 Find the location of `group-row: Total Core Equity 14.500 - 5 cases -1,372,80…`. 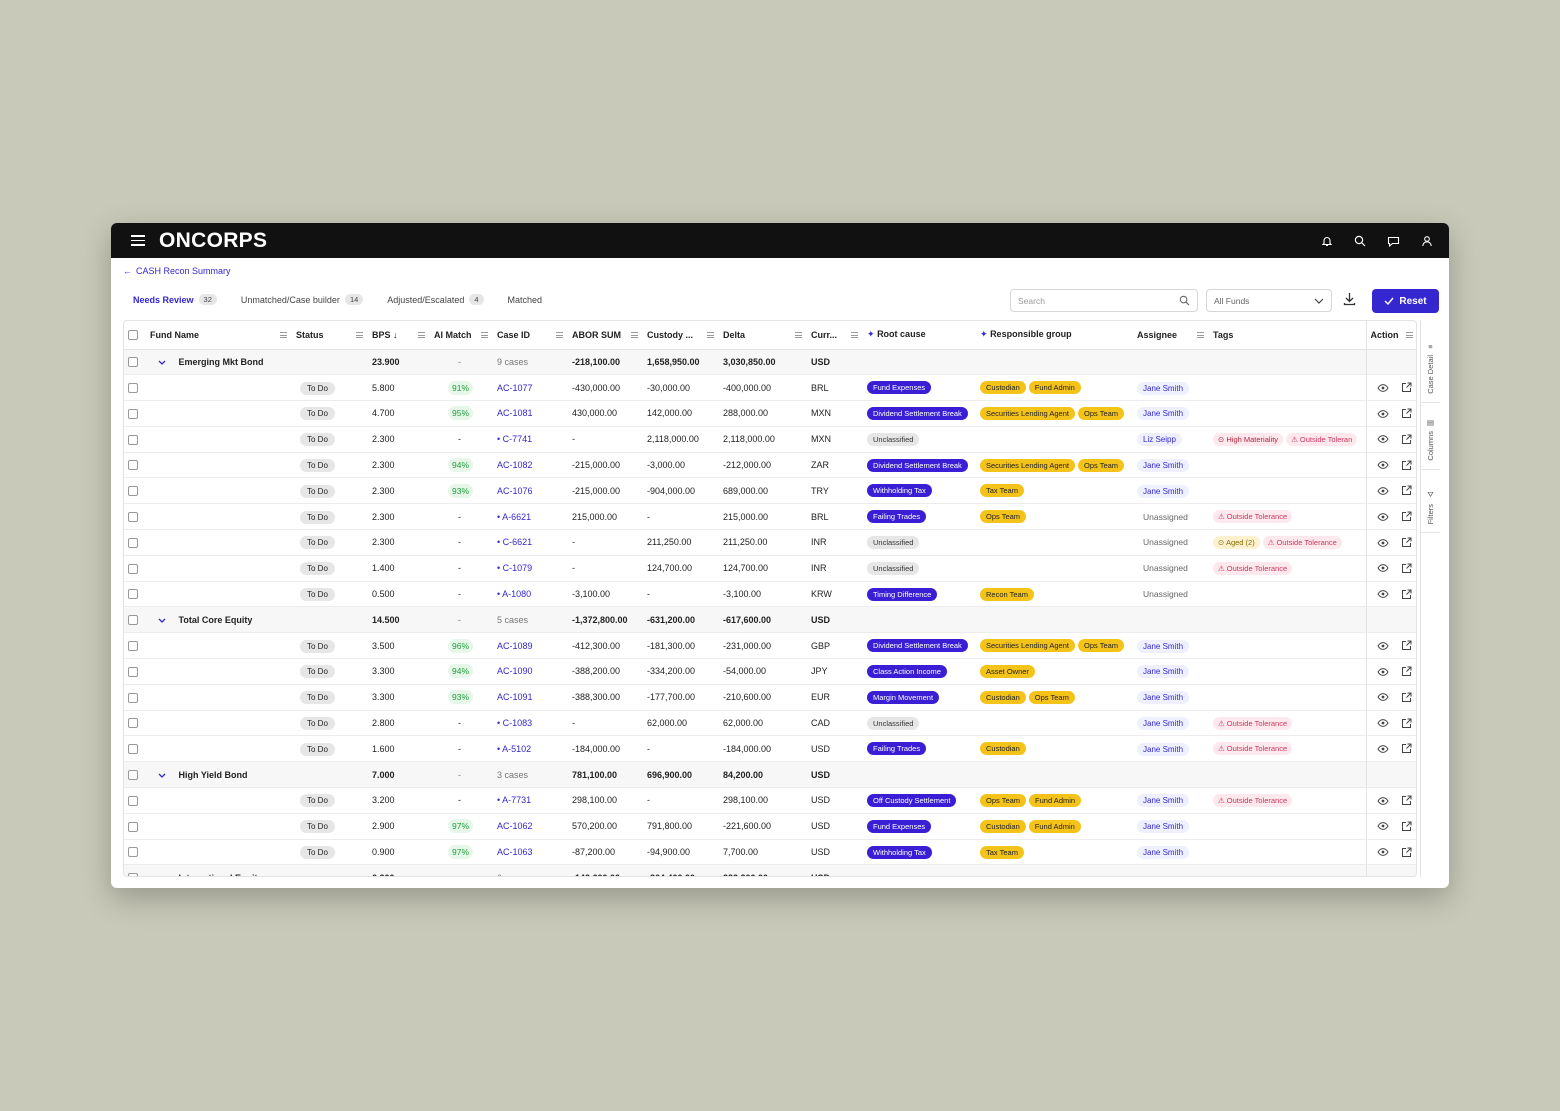

group-row: Total Core Equity 14.500 - 5 cases -1,372,80… is located at coordinates (770, 620).